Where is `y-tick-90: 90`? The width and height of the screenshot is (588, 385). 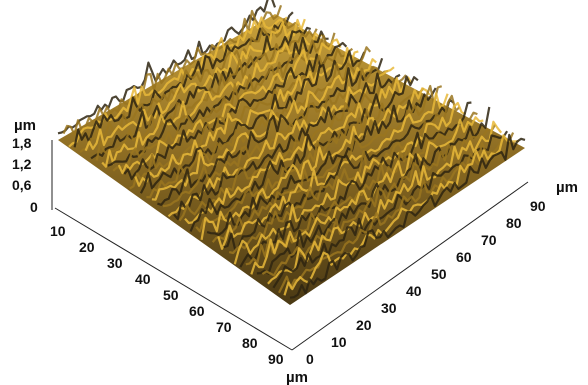 y-tick-90: 90 is located at coordinates (538, 206).